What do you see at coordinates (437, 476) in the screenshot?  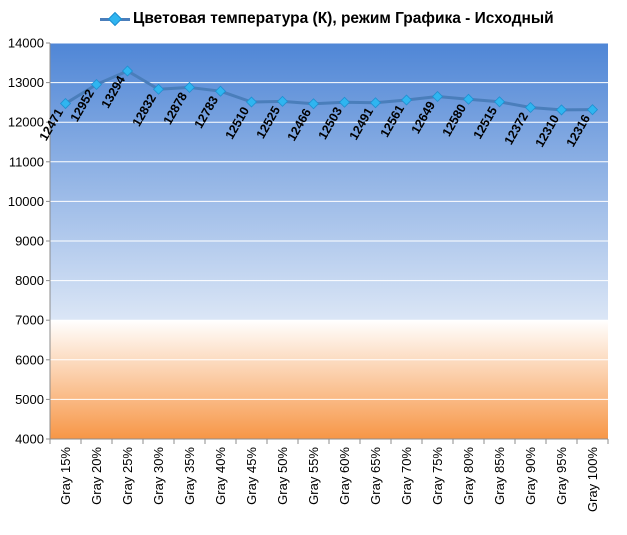 I see `x-tick-label: Gray 75%` at bounding box center [437, 476].